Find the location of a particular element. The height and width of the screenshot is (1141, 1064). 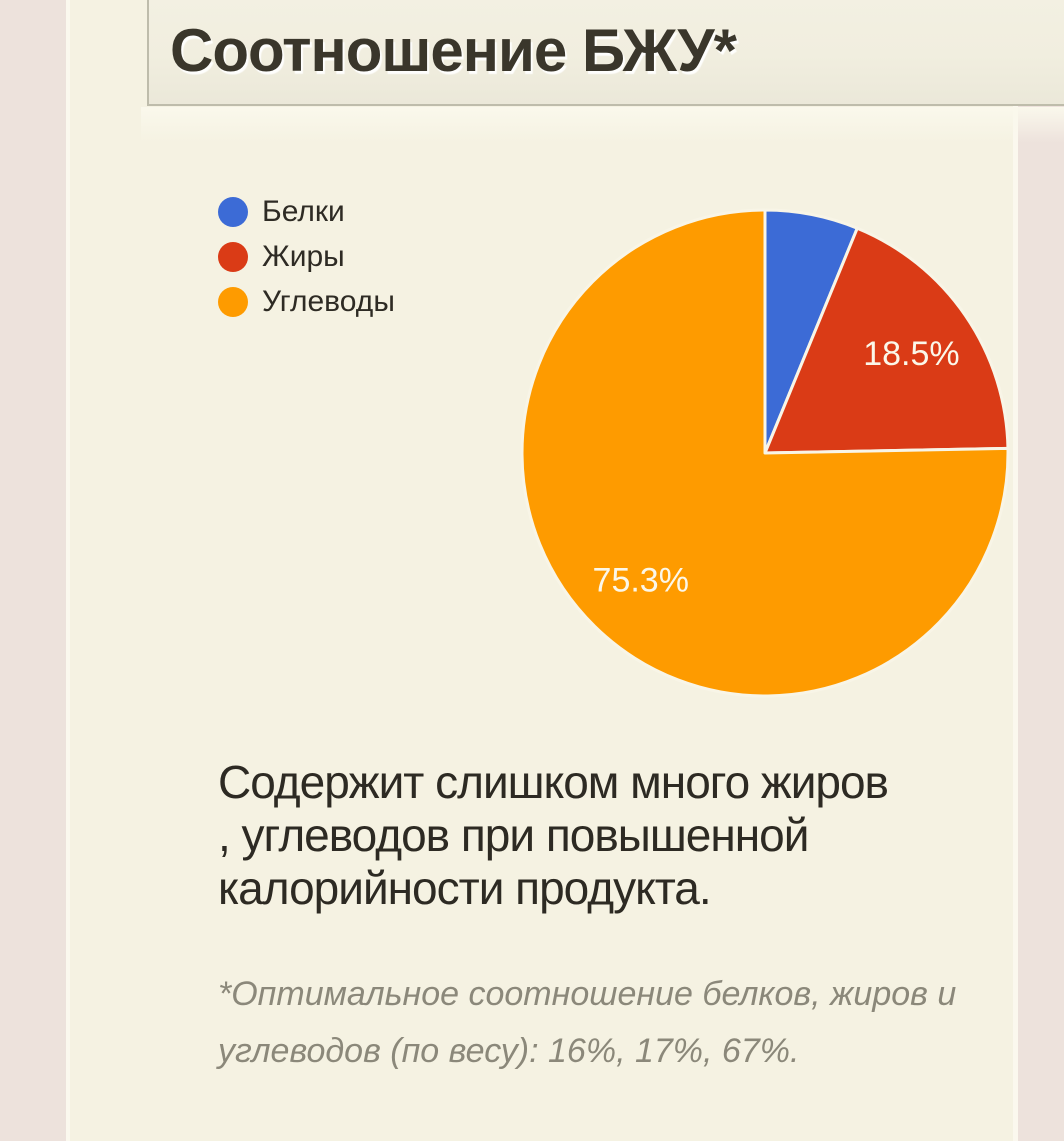

pie-slice-label-Углеводы: 75.3% is located at coordinates (641, 581).